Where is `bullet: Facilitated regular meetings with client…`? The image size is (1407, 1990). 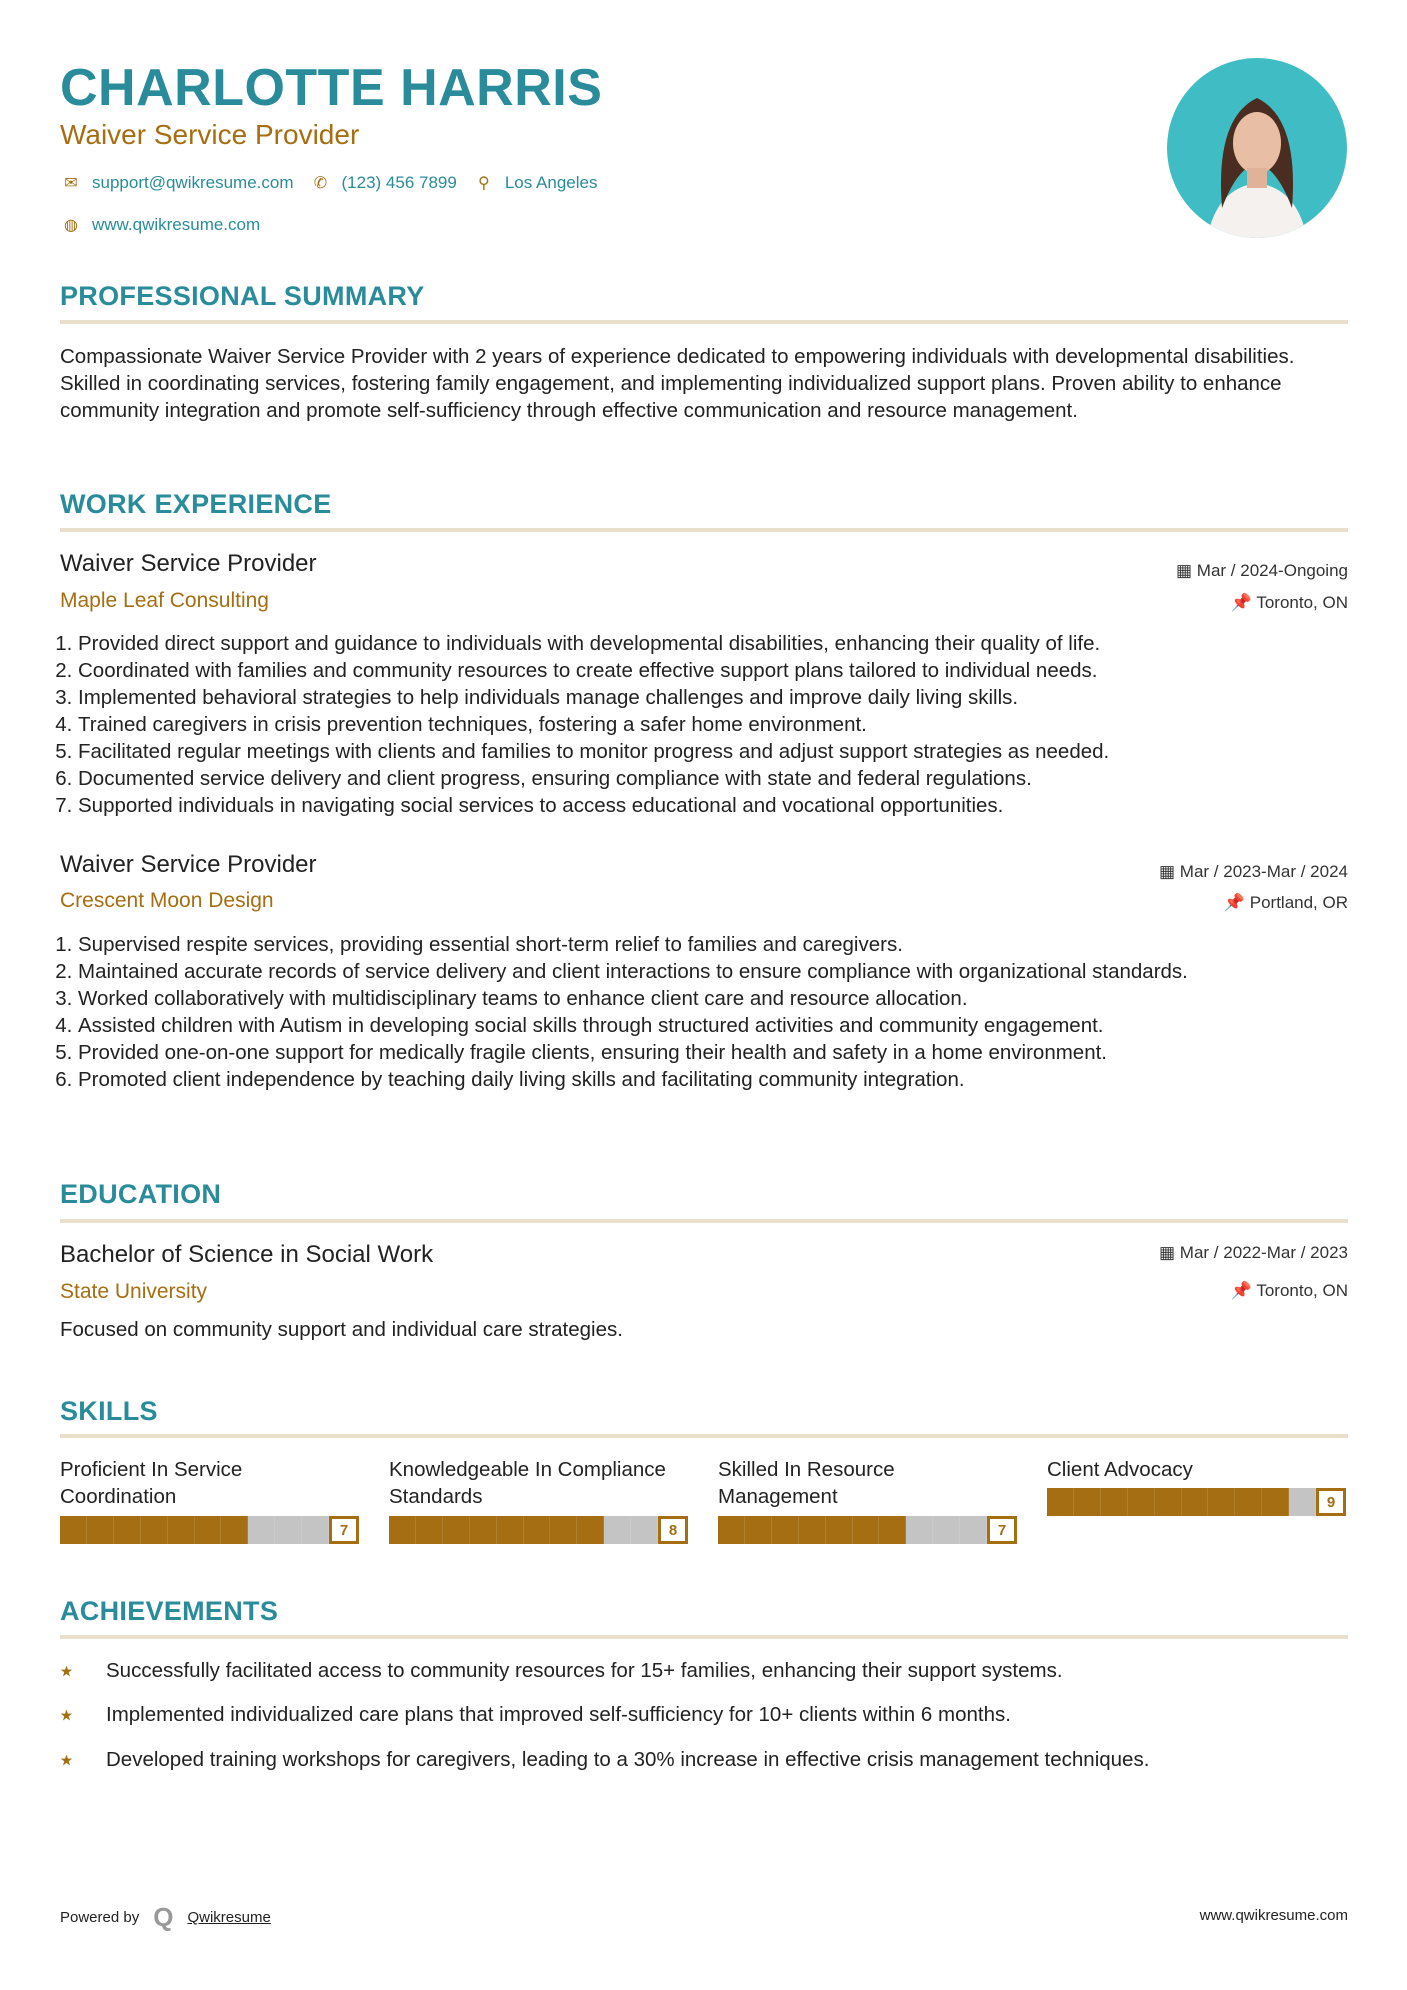 bullet: Facilitated regular meetings with client… is located at coordinates (714, 751).